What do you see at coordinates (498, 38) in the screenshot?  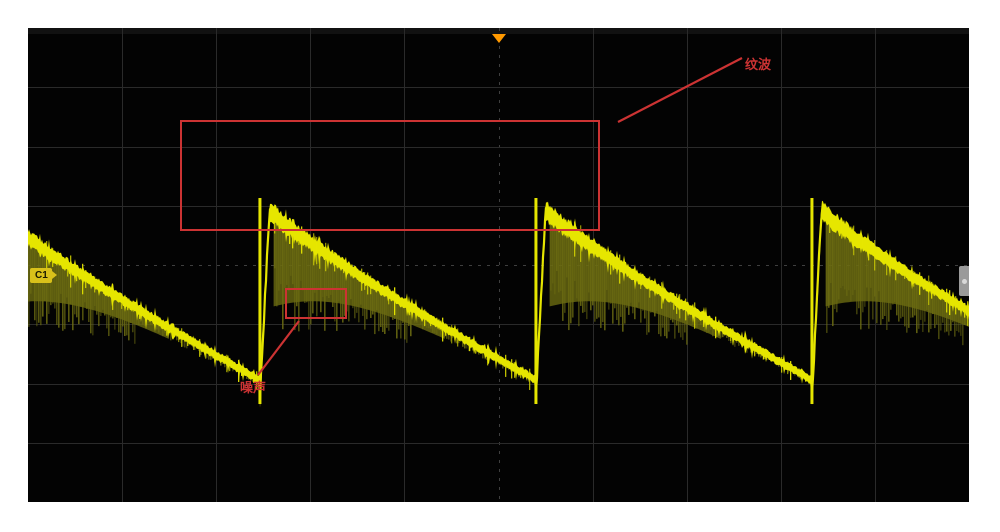 I see `trigger-position-marker-icon` at bounding box center [498, 38].